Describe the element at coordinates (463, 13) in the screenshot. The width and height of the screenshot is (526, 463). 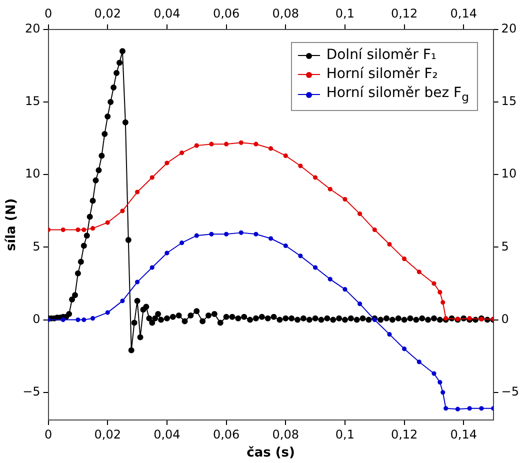
I see `x2-tick-label: 0,14` at that location.